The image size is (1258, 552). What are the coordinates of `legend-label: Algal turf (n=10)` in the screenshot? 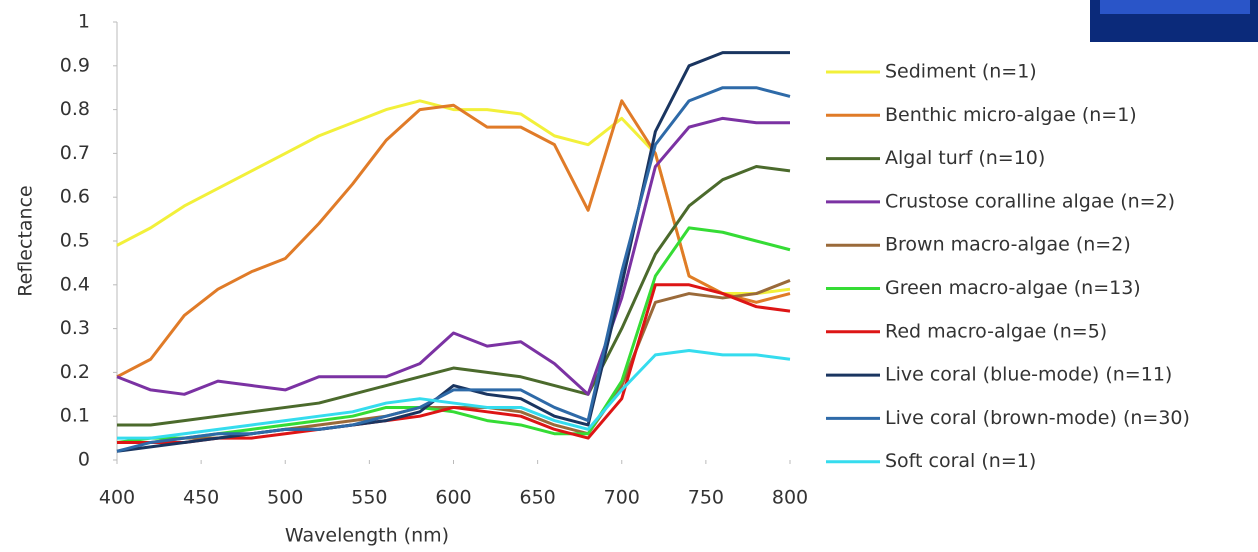 It's located at (965, 158).